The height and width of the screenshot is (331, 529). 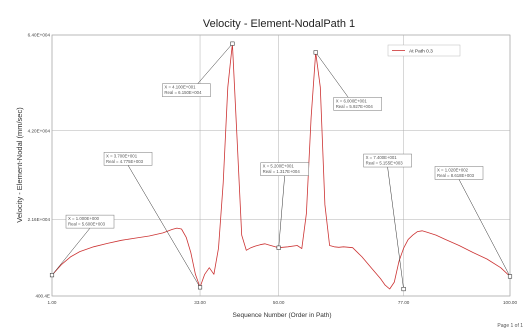 What do you see at coordinates (87, 224) in the screenshot?
I see `callout-value-text: Real = 5.600E+003` at bounding box center [87, 224].